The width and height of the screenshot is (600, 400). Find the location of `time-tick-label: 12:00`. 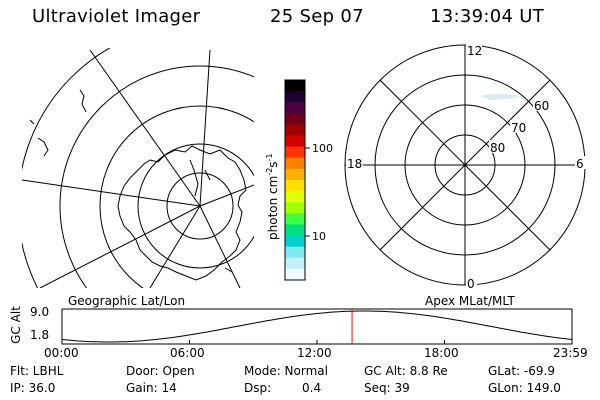

time-tick-label: 12:00 is located at coordinates (314, 353).